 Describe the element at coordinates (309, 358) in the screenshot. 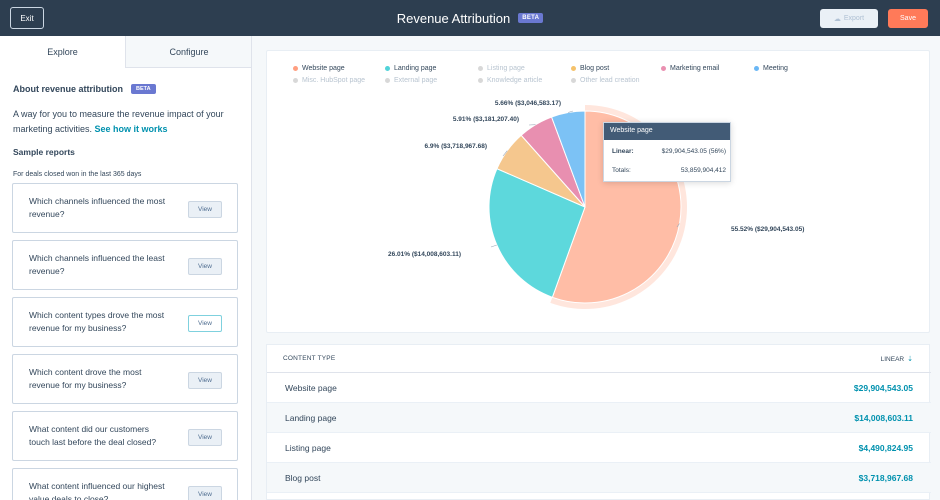

I see `column-header-content-type: CONTENT TYPE` at that location.